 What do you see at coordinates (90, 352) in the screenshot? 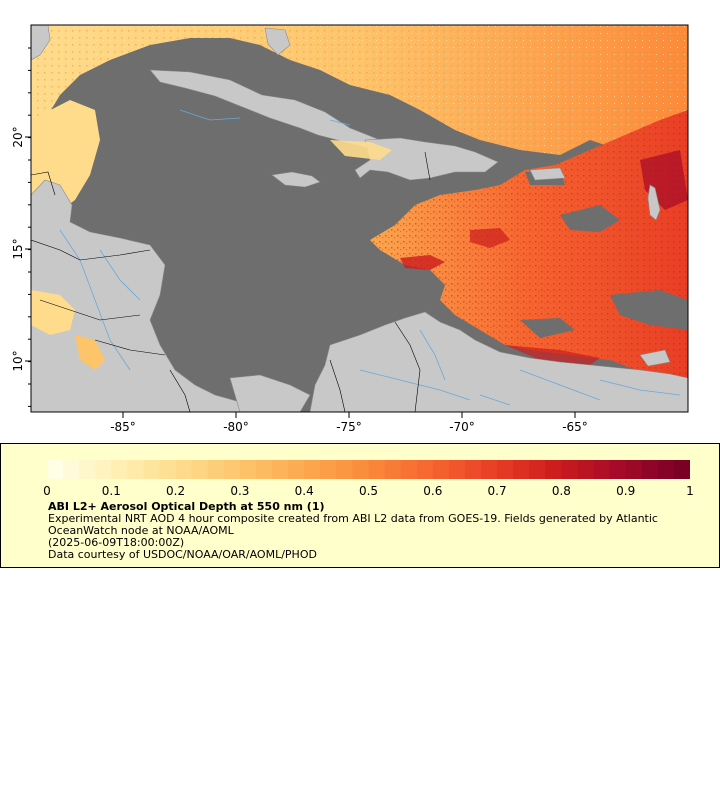
I see `aod-field-nicaragua-coast` at bounding box center [90, 352].